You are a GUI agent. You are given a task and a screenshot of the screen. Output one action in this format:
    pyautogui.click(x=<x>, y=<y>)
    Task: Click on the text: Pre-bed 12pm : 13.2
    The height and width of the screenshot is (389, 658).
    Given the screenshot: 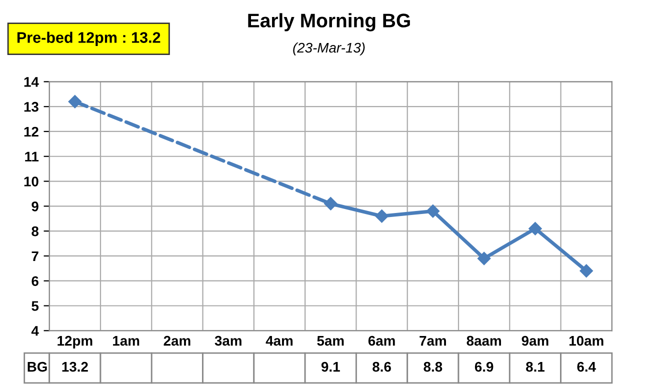 What is the action you would take?
    pyautogui.click(x=88, y=39)
    